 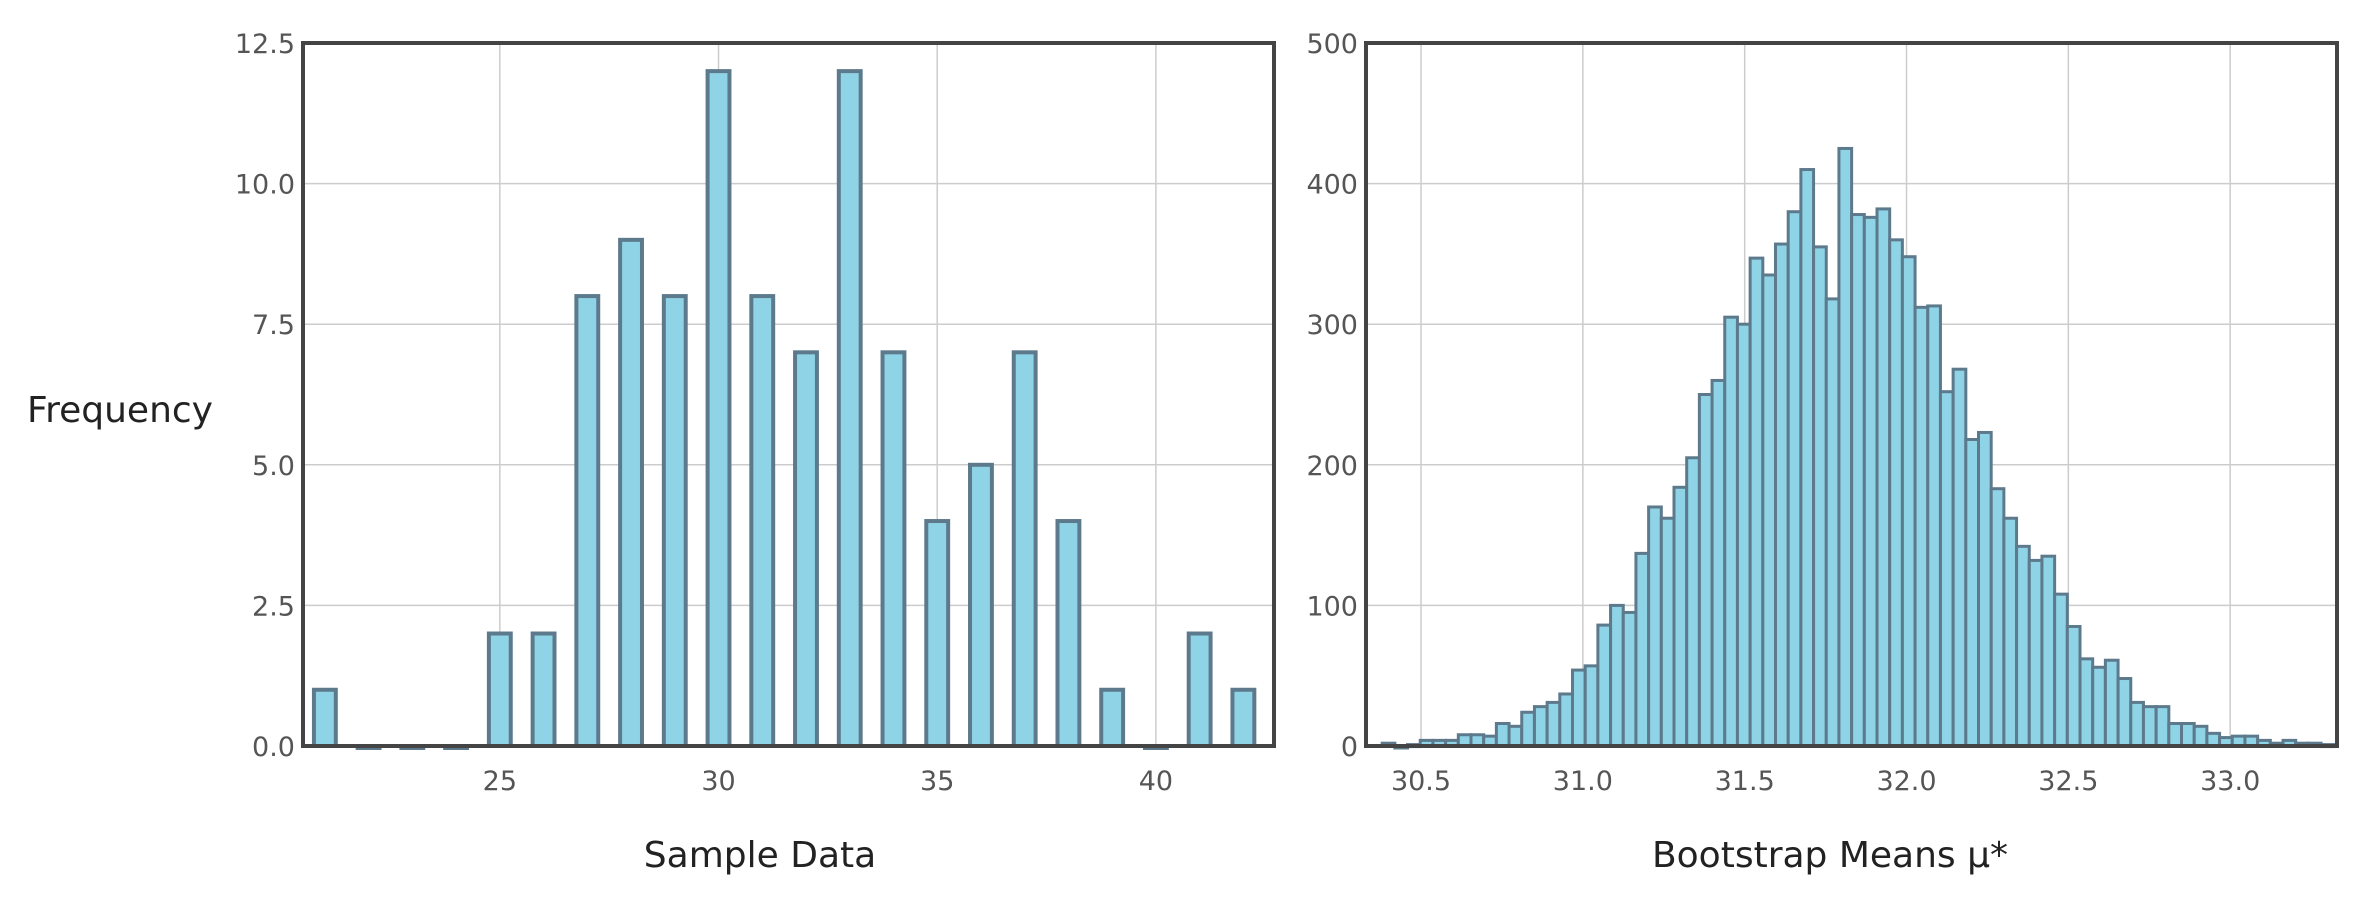 What do you see at coordinates (273, 606) in the screenshot?
I see `left-y-tick-label: 2.5` at bounding box center [273, 606].